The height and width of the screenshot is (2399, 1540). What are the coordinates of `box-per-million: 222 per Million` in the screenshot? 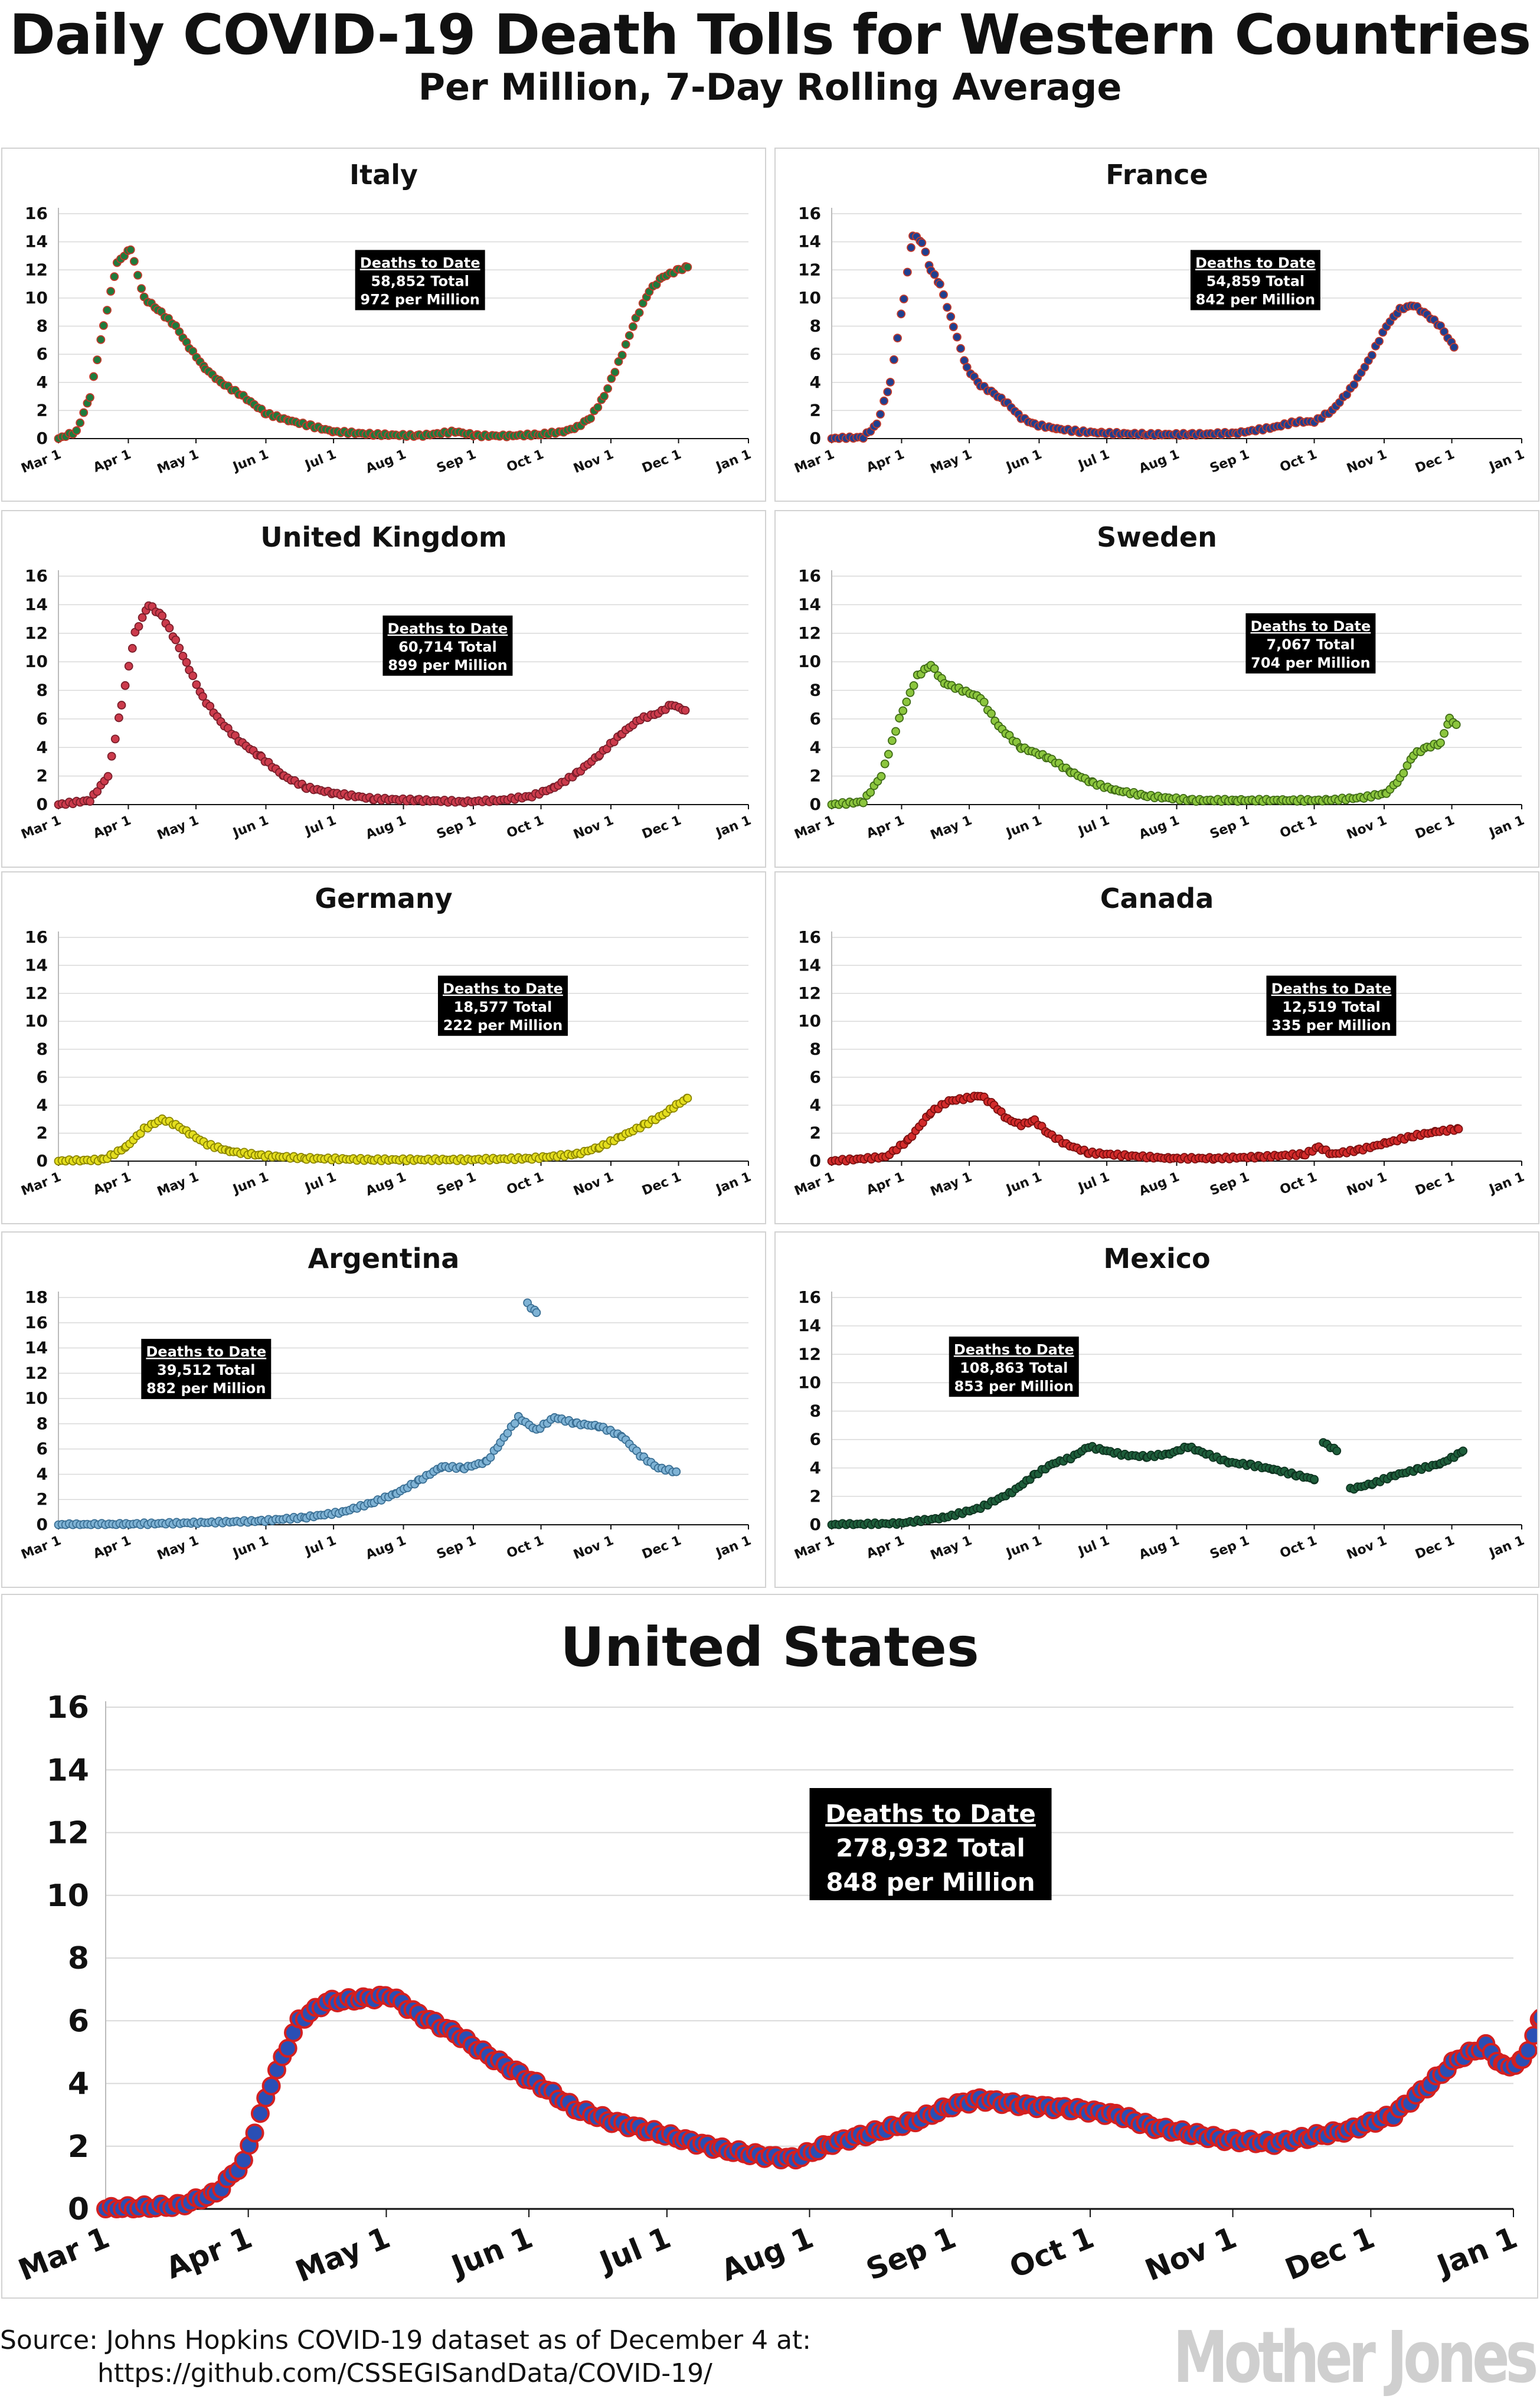 It's located at (503, 1025).